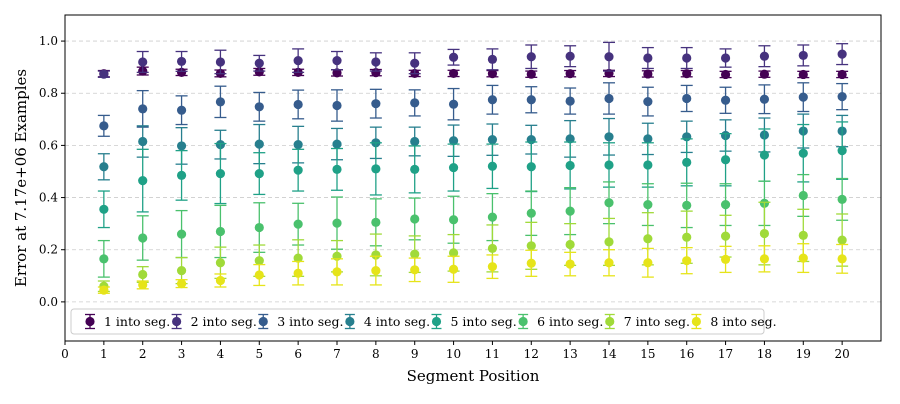 The width and height of the screenshot is (900, 404). I want to click on x-tick-label: 6, so click(298, 354).